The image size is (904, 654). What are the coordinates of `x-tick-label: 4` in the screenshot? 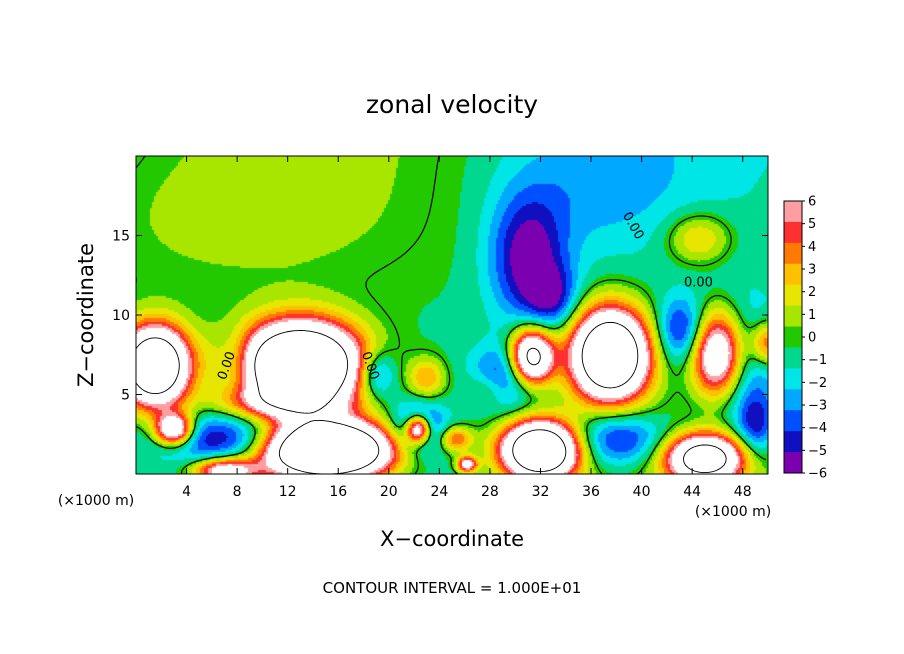 It's located at (186, 492).